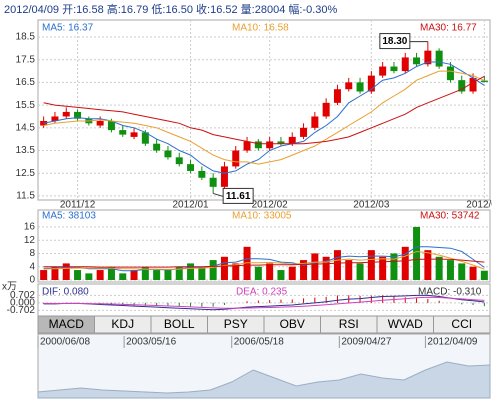 This screenshot has height=400, width=492. What do you see at coordinates (26, 37) in the screenshot?
I see `y-tick-label: 18.5` at bounding box center [26, 37].